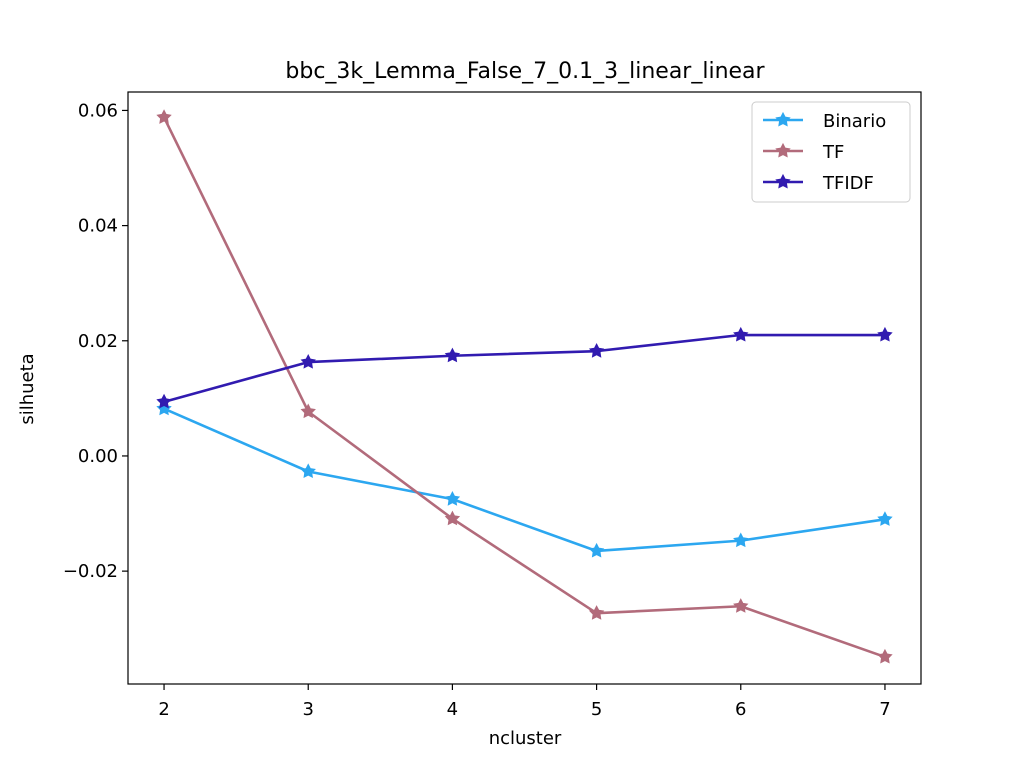  What do you see at coordinates (884, 709) in the screenshot?
I see `x-tick-label: 7` at bounding box center [884, 709].